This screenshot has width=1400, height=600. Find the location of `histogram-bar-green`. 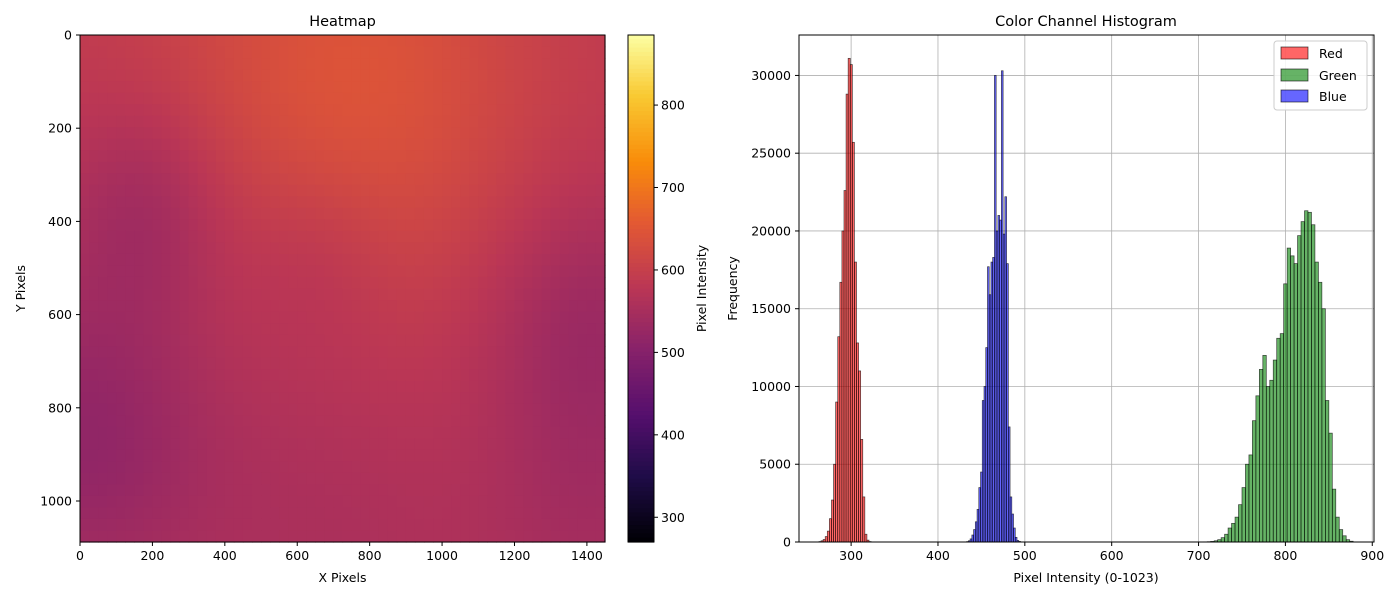

histogram-bar-green is located at coordinates (1264, 449).